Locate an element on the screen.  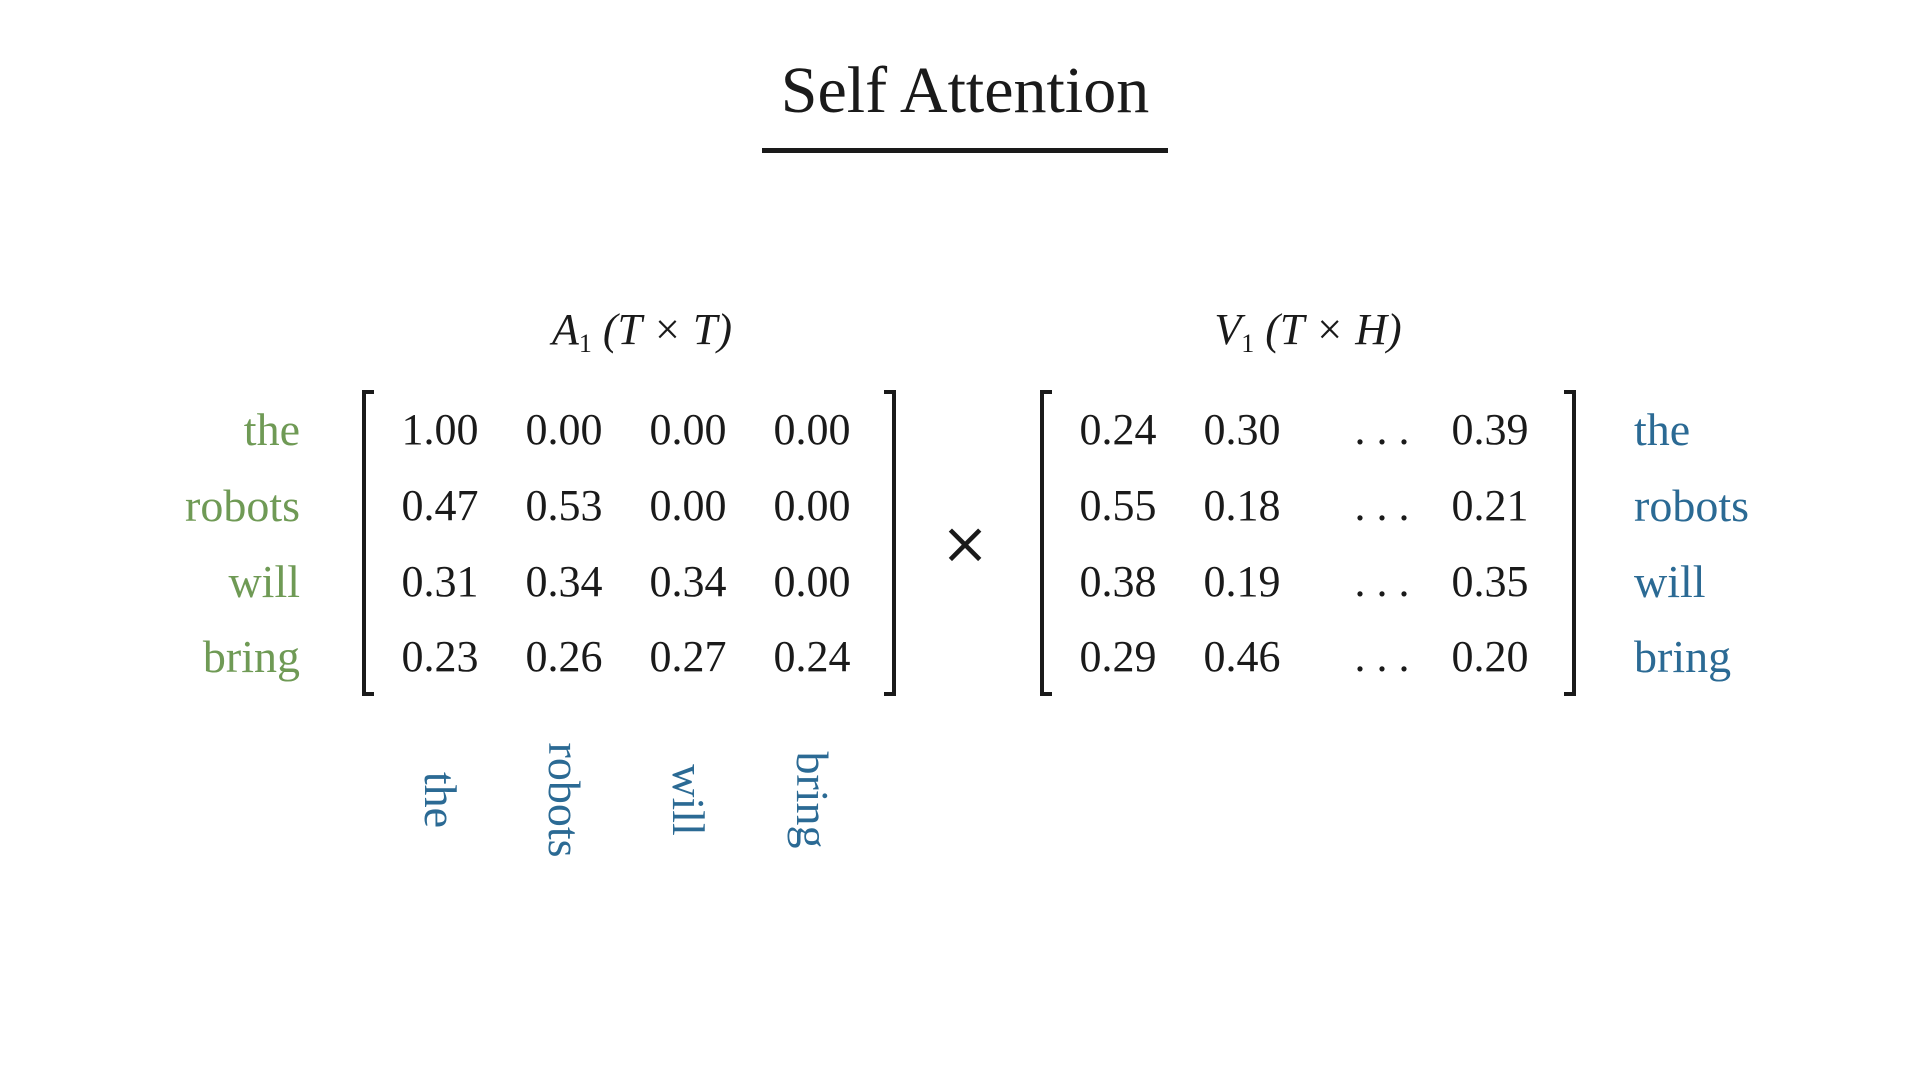
matrix-a-col-label-text: the is located at coordinates (440, 800).